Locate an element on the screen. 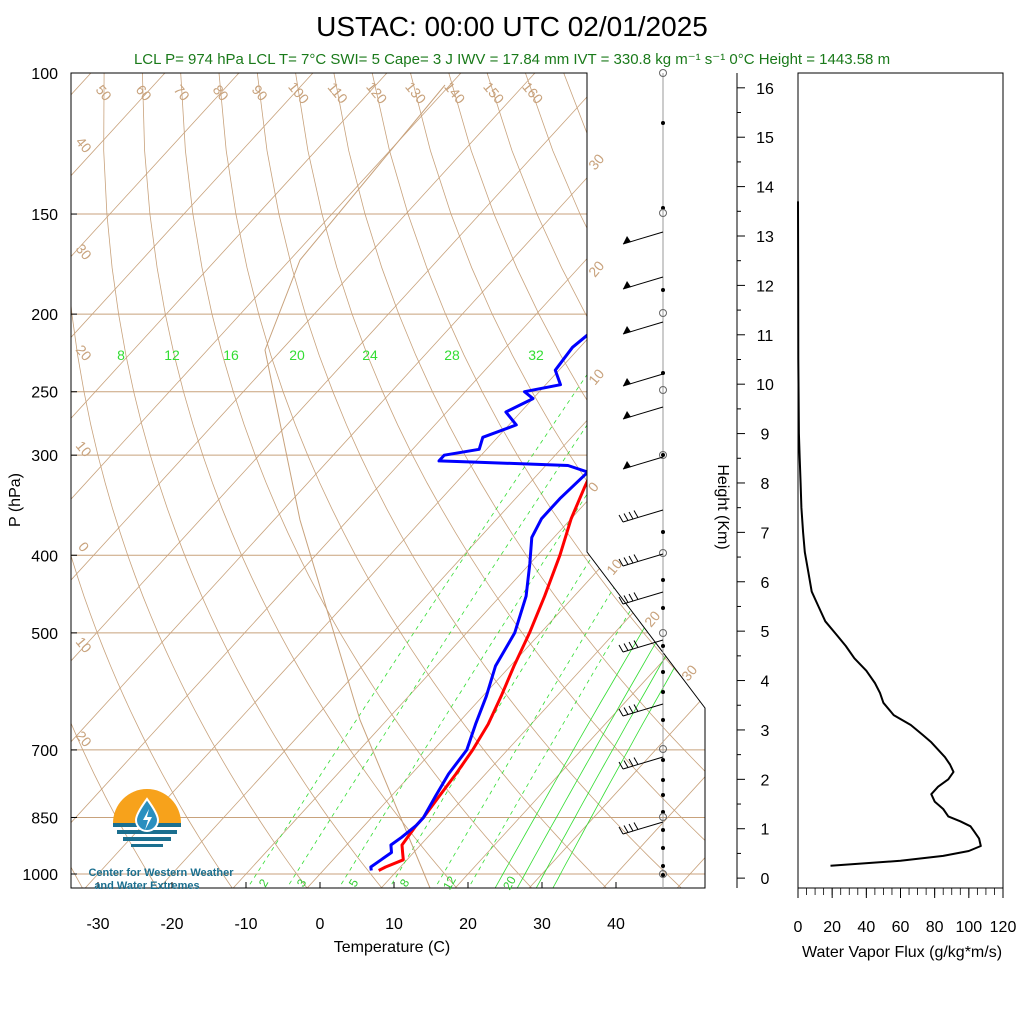  height-tick-label: 3 is located at coordinates (765, 731).